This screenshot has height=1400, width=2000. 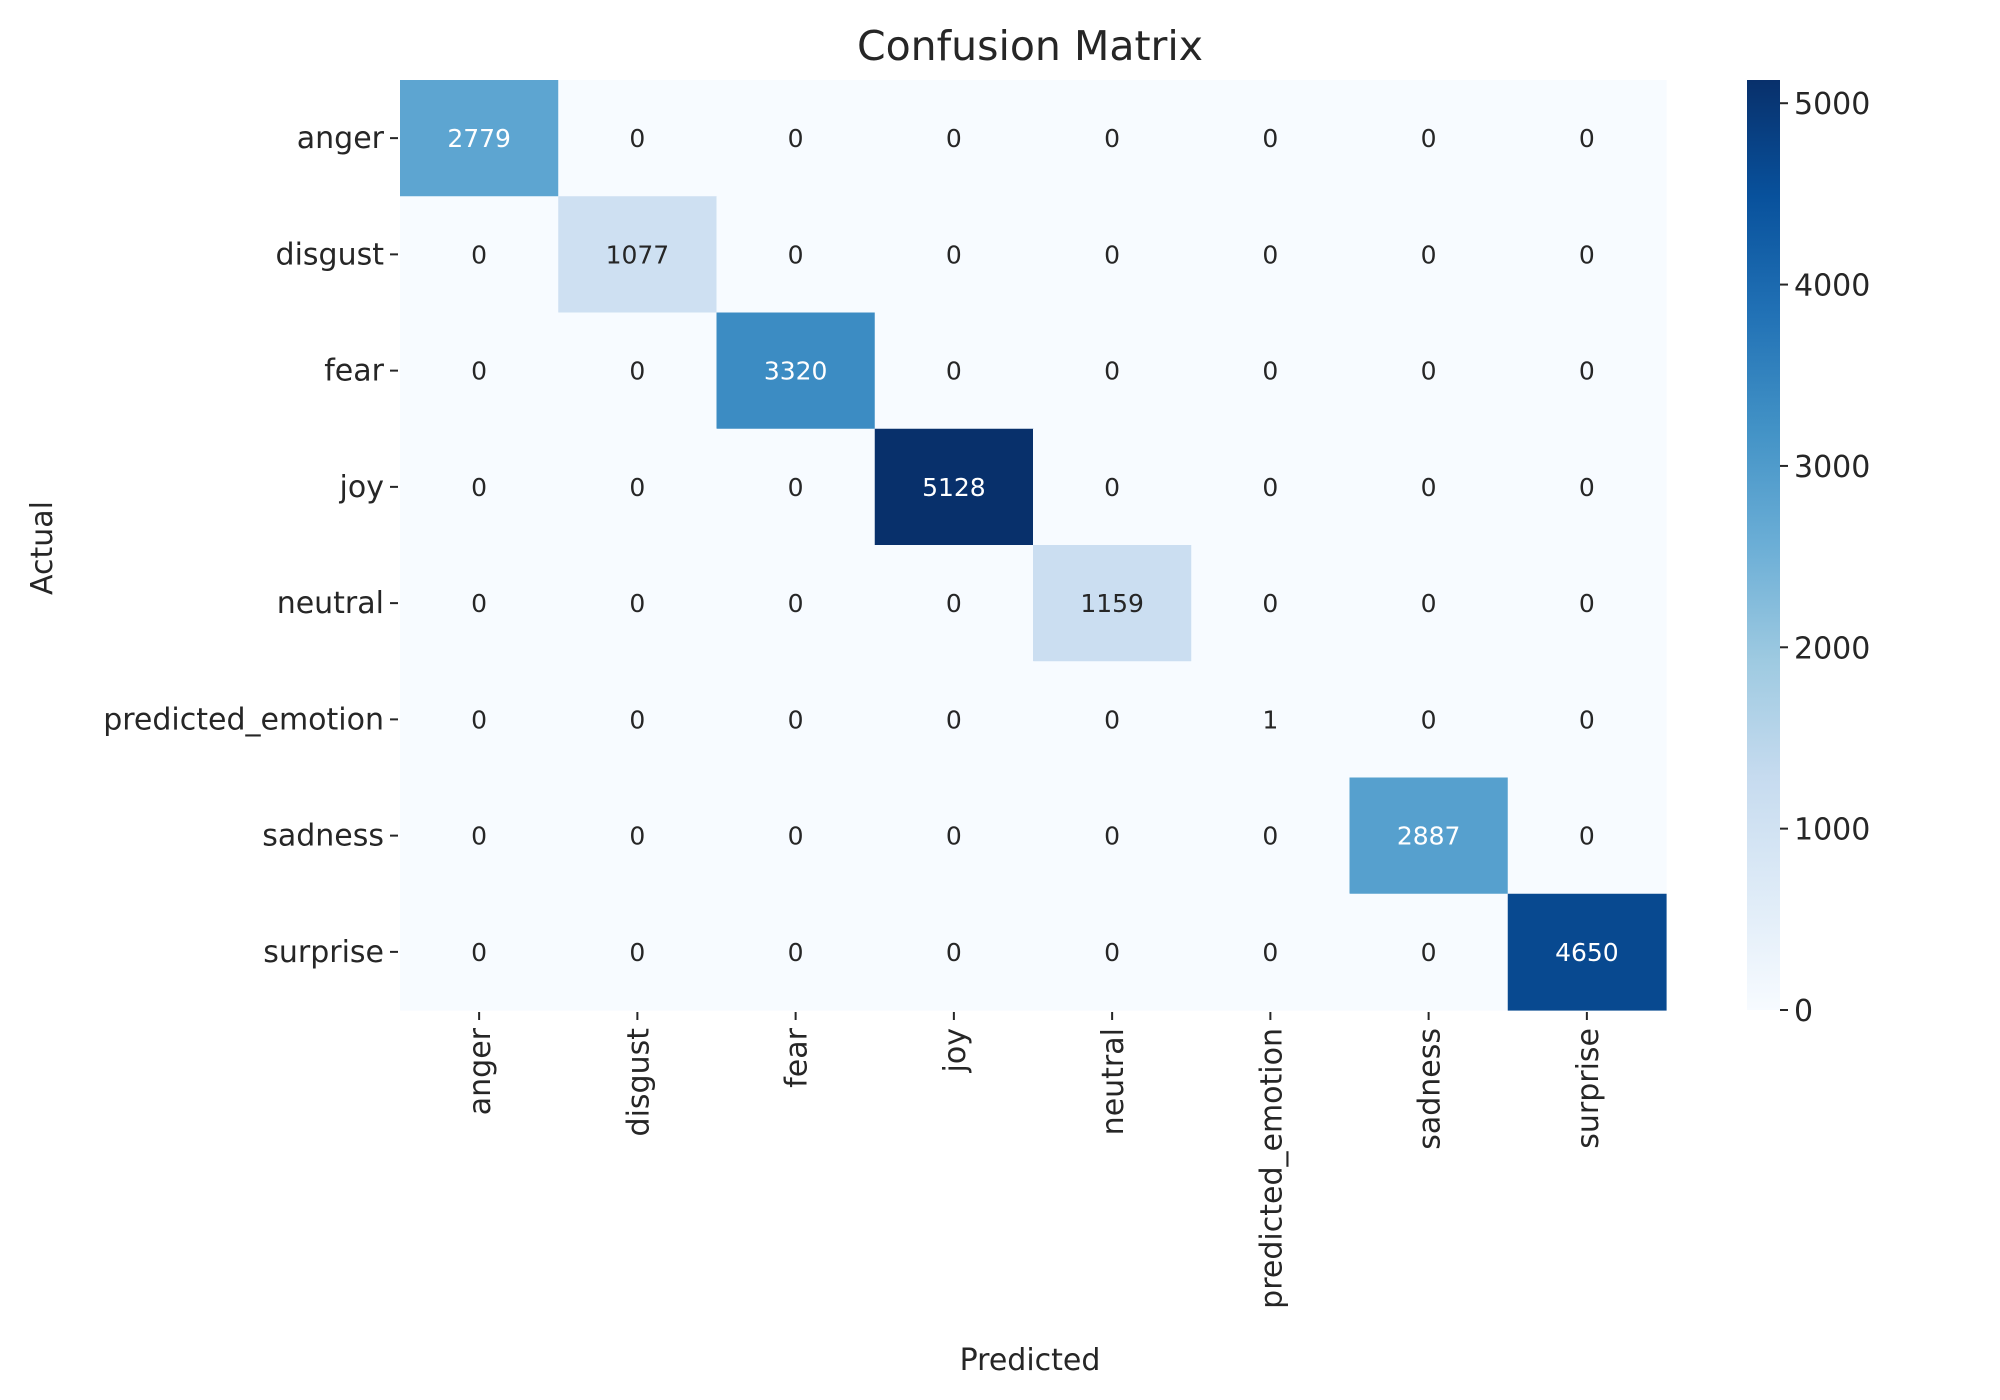 I want to click on chart-title: Confusion Matrix, so click(x=1030, y=46).